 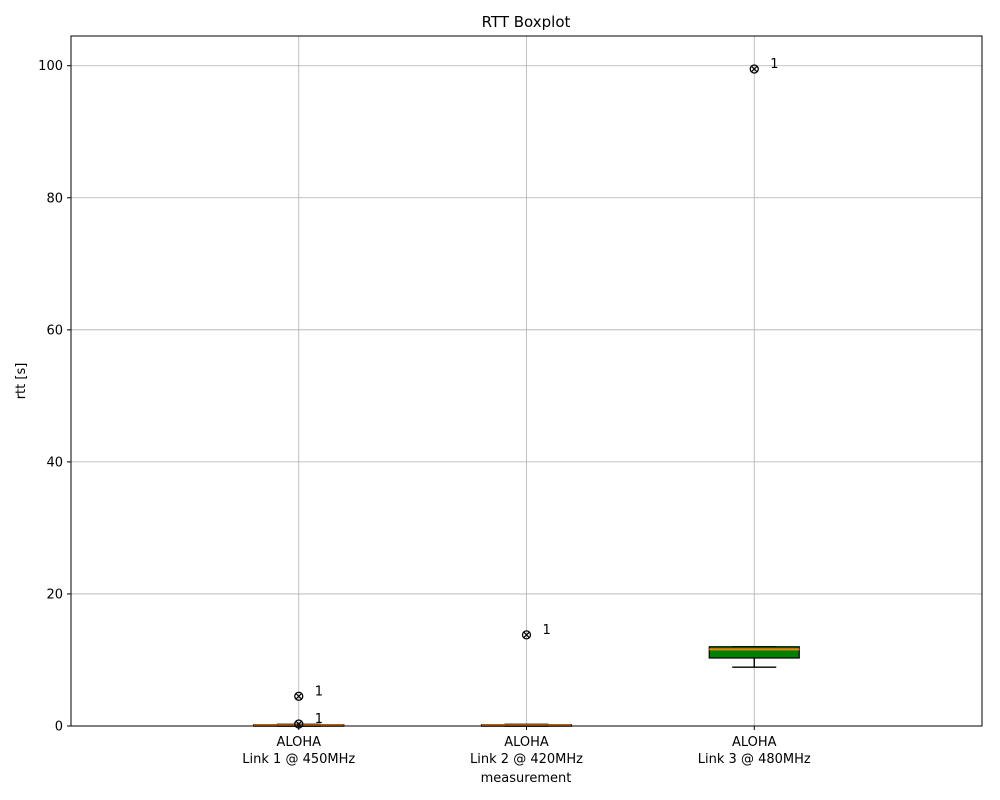 I want to click on y-tick-label: 80, so click(x=54, y=198).